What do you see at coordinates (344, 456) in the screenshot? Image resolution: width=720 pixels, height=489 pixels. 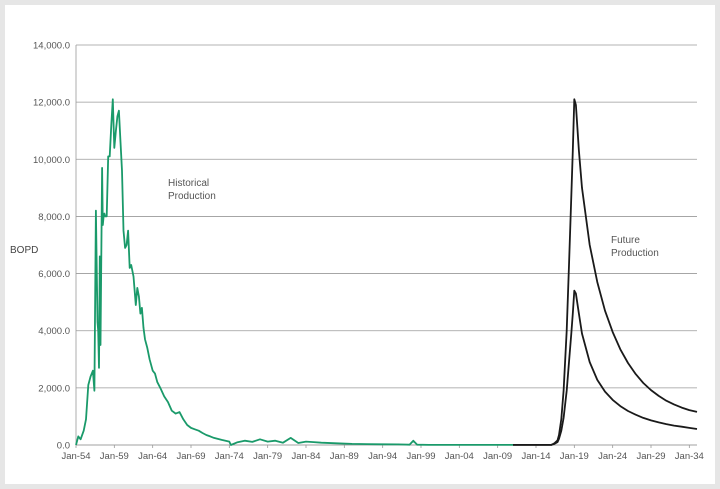 I see `x-tick-label: Jan-89` at bounding box center [344, 456].